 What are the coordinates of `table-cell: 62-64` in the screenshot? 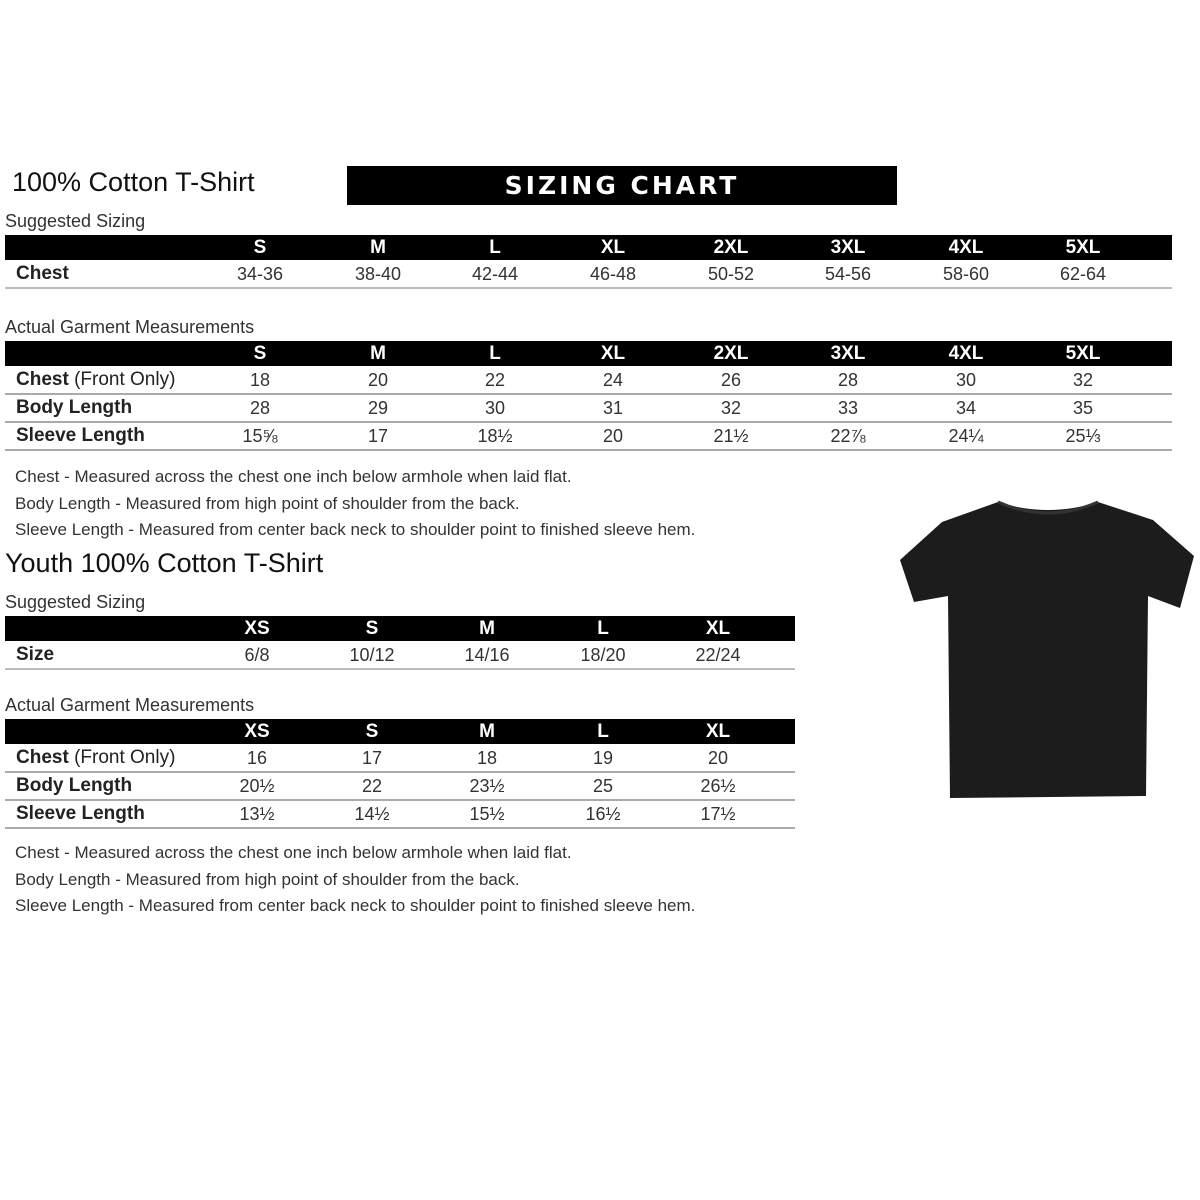 It's located at (1083, 274).